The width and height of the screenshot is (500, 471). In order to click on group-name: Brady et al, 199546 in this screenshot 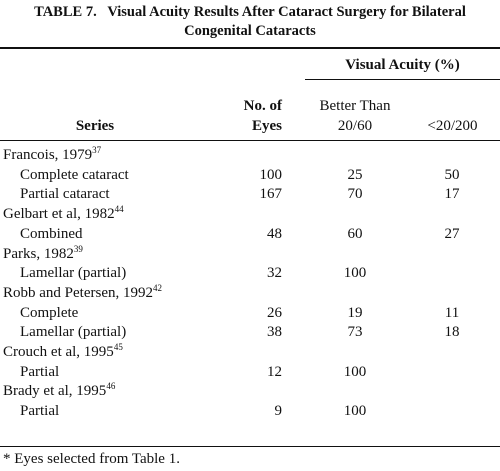, I will do `click(85, 391)`.